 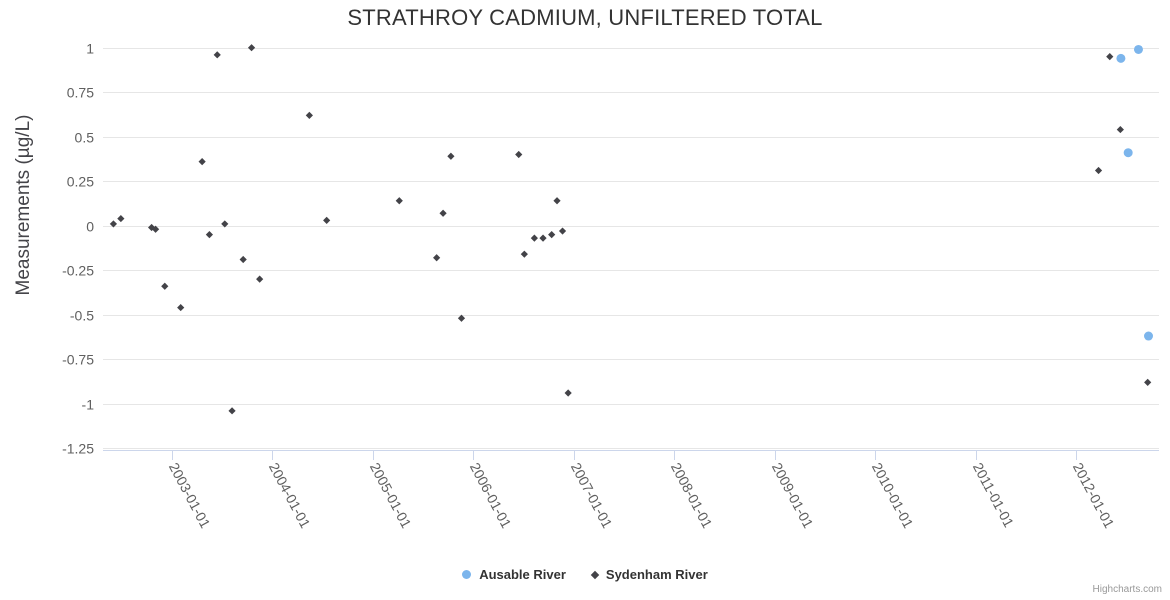 What do you see at coordinates (90, 49) in the screenshot?
I see `y-axis-tick-label: 1` at bounding box center [90, 49].